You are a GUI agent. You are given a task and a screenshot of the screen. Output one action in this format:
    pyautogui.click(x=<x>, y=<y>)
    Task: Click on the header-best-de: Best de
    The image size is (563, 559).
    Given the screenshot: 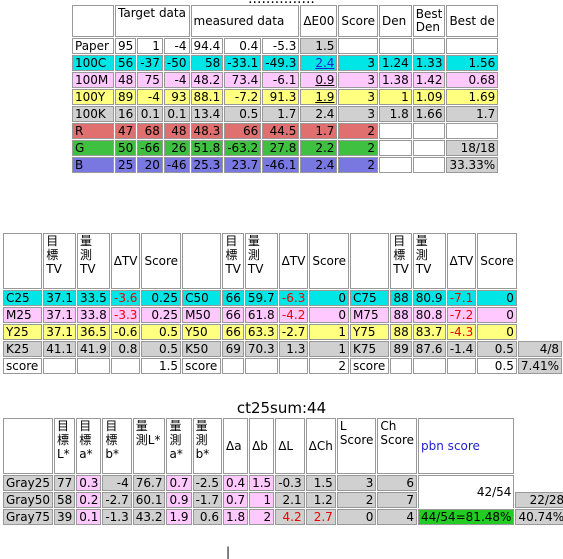 What is the action you would take?
    pyautogui.click(x=472, y=21)
    